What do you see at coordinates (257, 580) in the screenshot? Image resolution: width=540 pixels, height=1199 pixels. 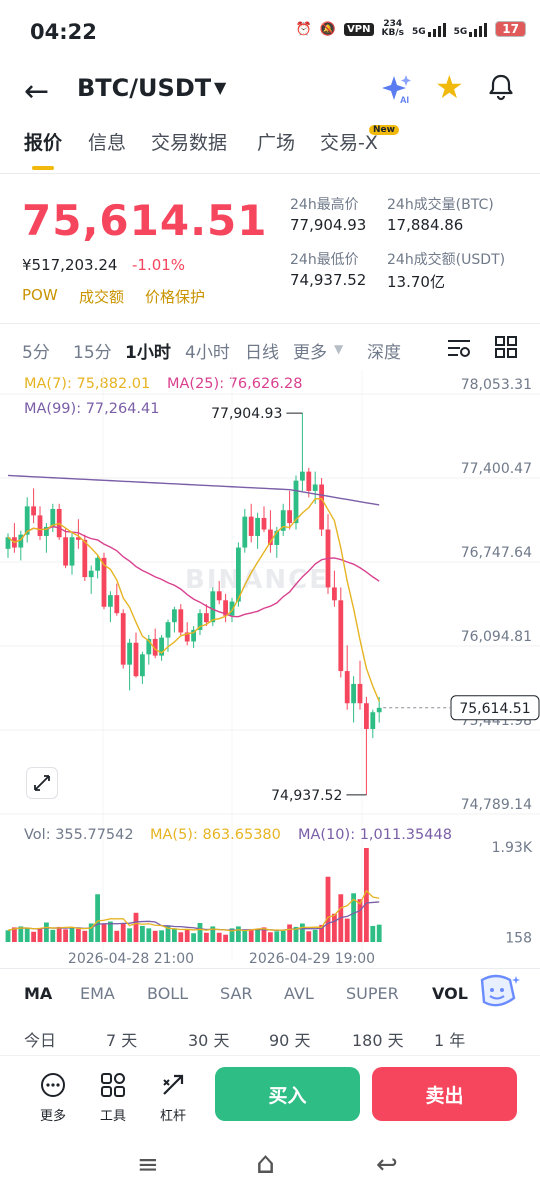 I see `watermark: BINANCE` at bounding box center [257, 580].